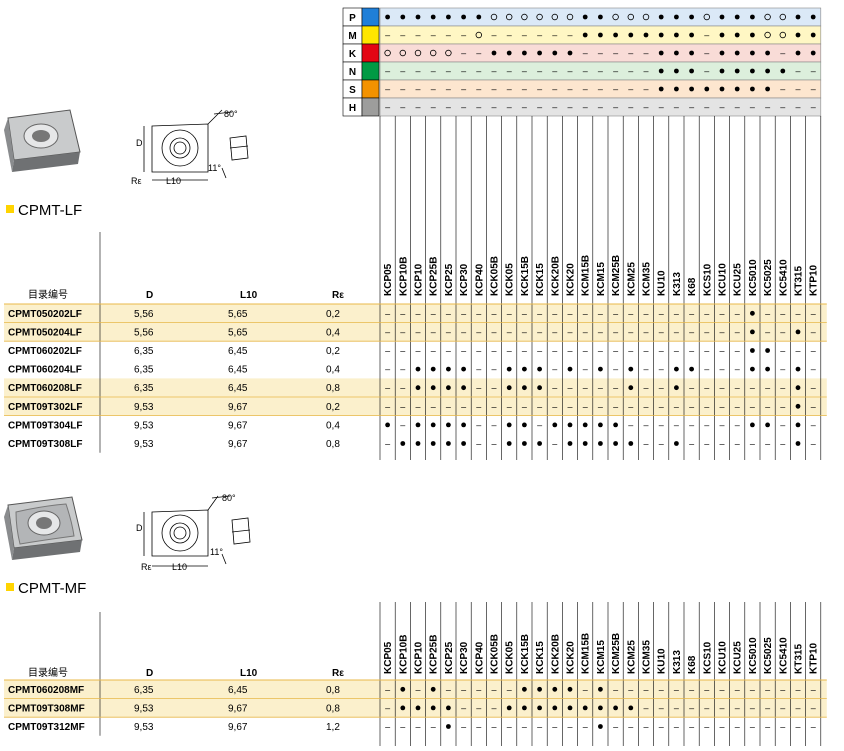 This screenshot has width=844, height=751. Describe the element at coordinates (582, 89) in the screenshot. I see `material-row-s: S – – – – – – – – – – – – – – – – – – – – –` at that location.